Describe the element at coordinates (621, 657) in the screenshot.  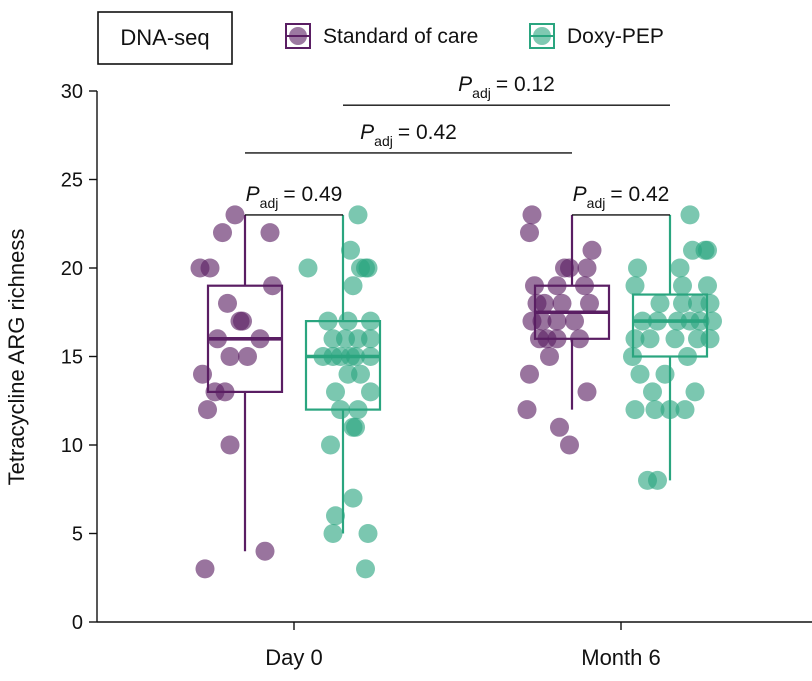
I see `x-tick-label: Month 6` at that location.